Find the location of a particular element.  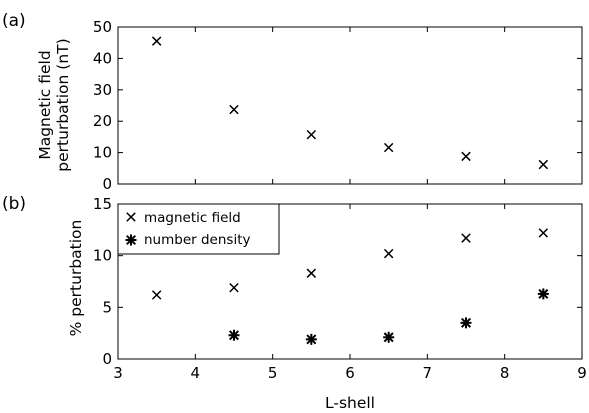

panel-a-ytick-label: 10 is located at coordinates (102, 153).